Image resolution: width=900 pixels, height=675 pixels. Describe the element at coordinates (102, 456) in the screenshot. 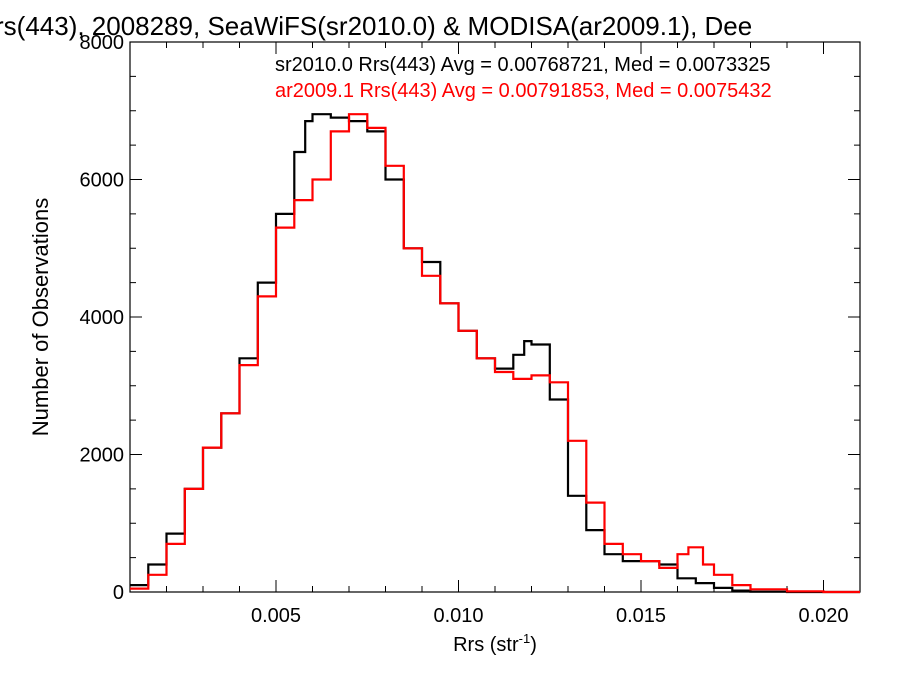

I see `y-tick-label: 2000` at that location.